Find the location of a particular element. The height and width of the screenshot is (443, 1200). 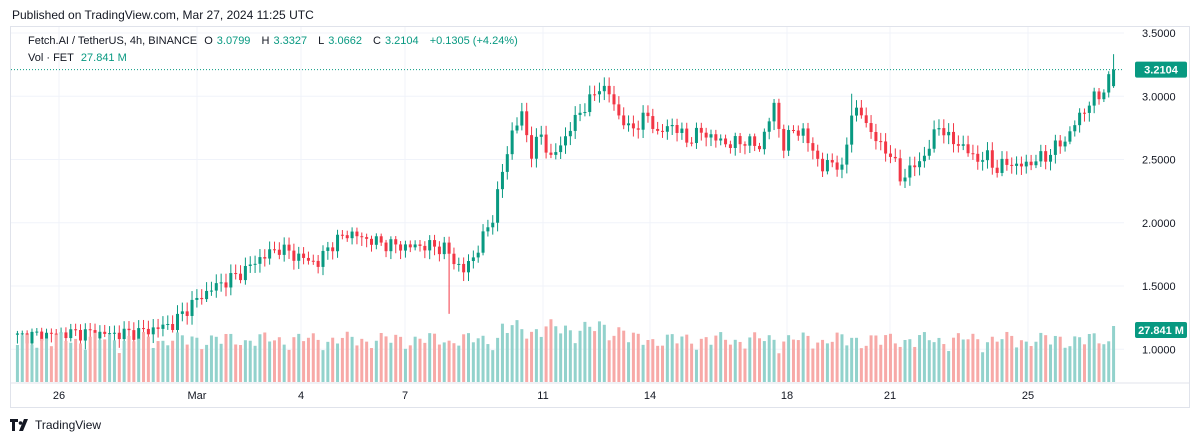

price-axis-label: 1.5000 is located at coordinates (1159, 287).